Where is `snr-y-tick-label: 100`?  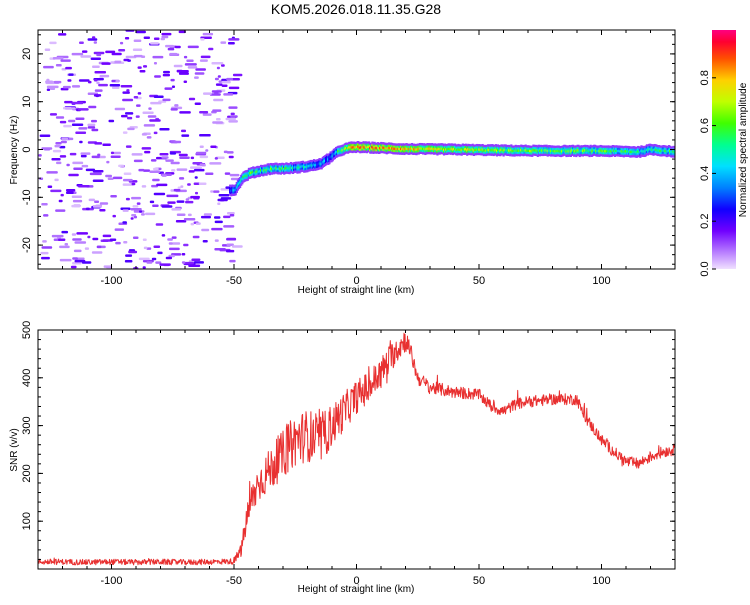
snr-y-tick-label: 100 is located at coordinates (27, 521).